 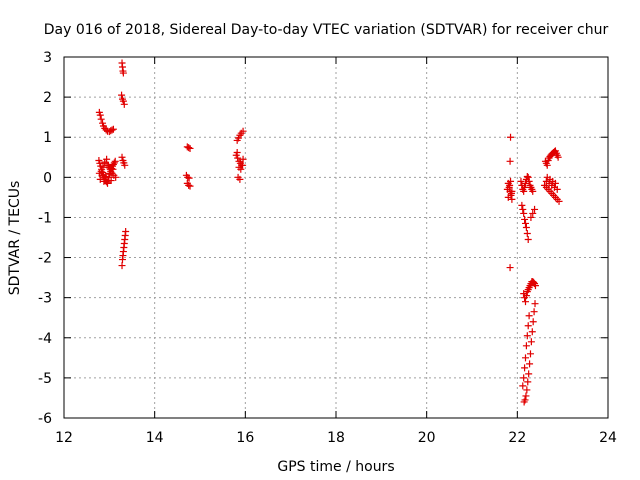 What do you see at coordinates (336, 438) in the screenshot?
I see `x-tick-label: 18` at bounding box center [336, 438].